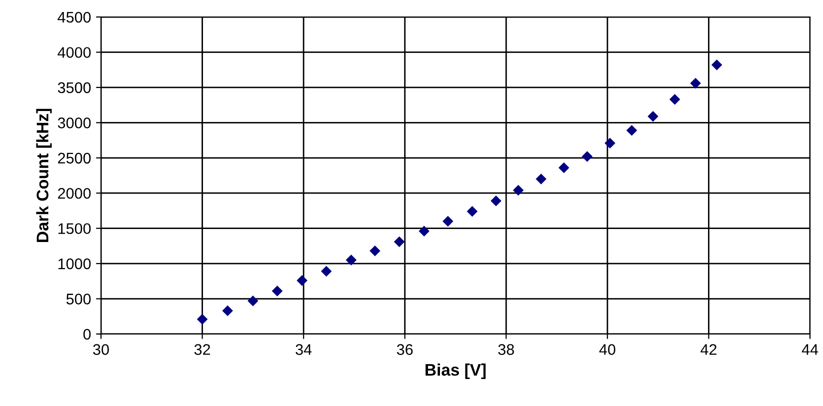 The width and height of the screenshot is (823, 406). I want to click on x-tick-label: 32, so click(202, 349).